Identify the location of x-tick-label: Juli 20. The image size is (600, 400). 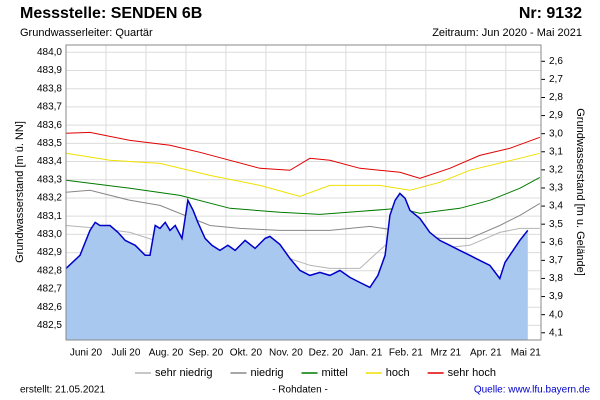
(126, 353).